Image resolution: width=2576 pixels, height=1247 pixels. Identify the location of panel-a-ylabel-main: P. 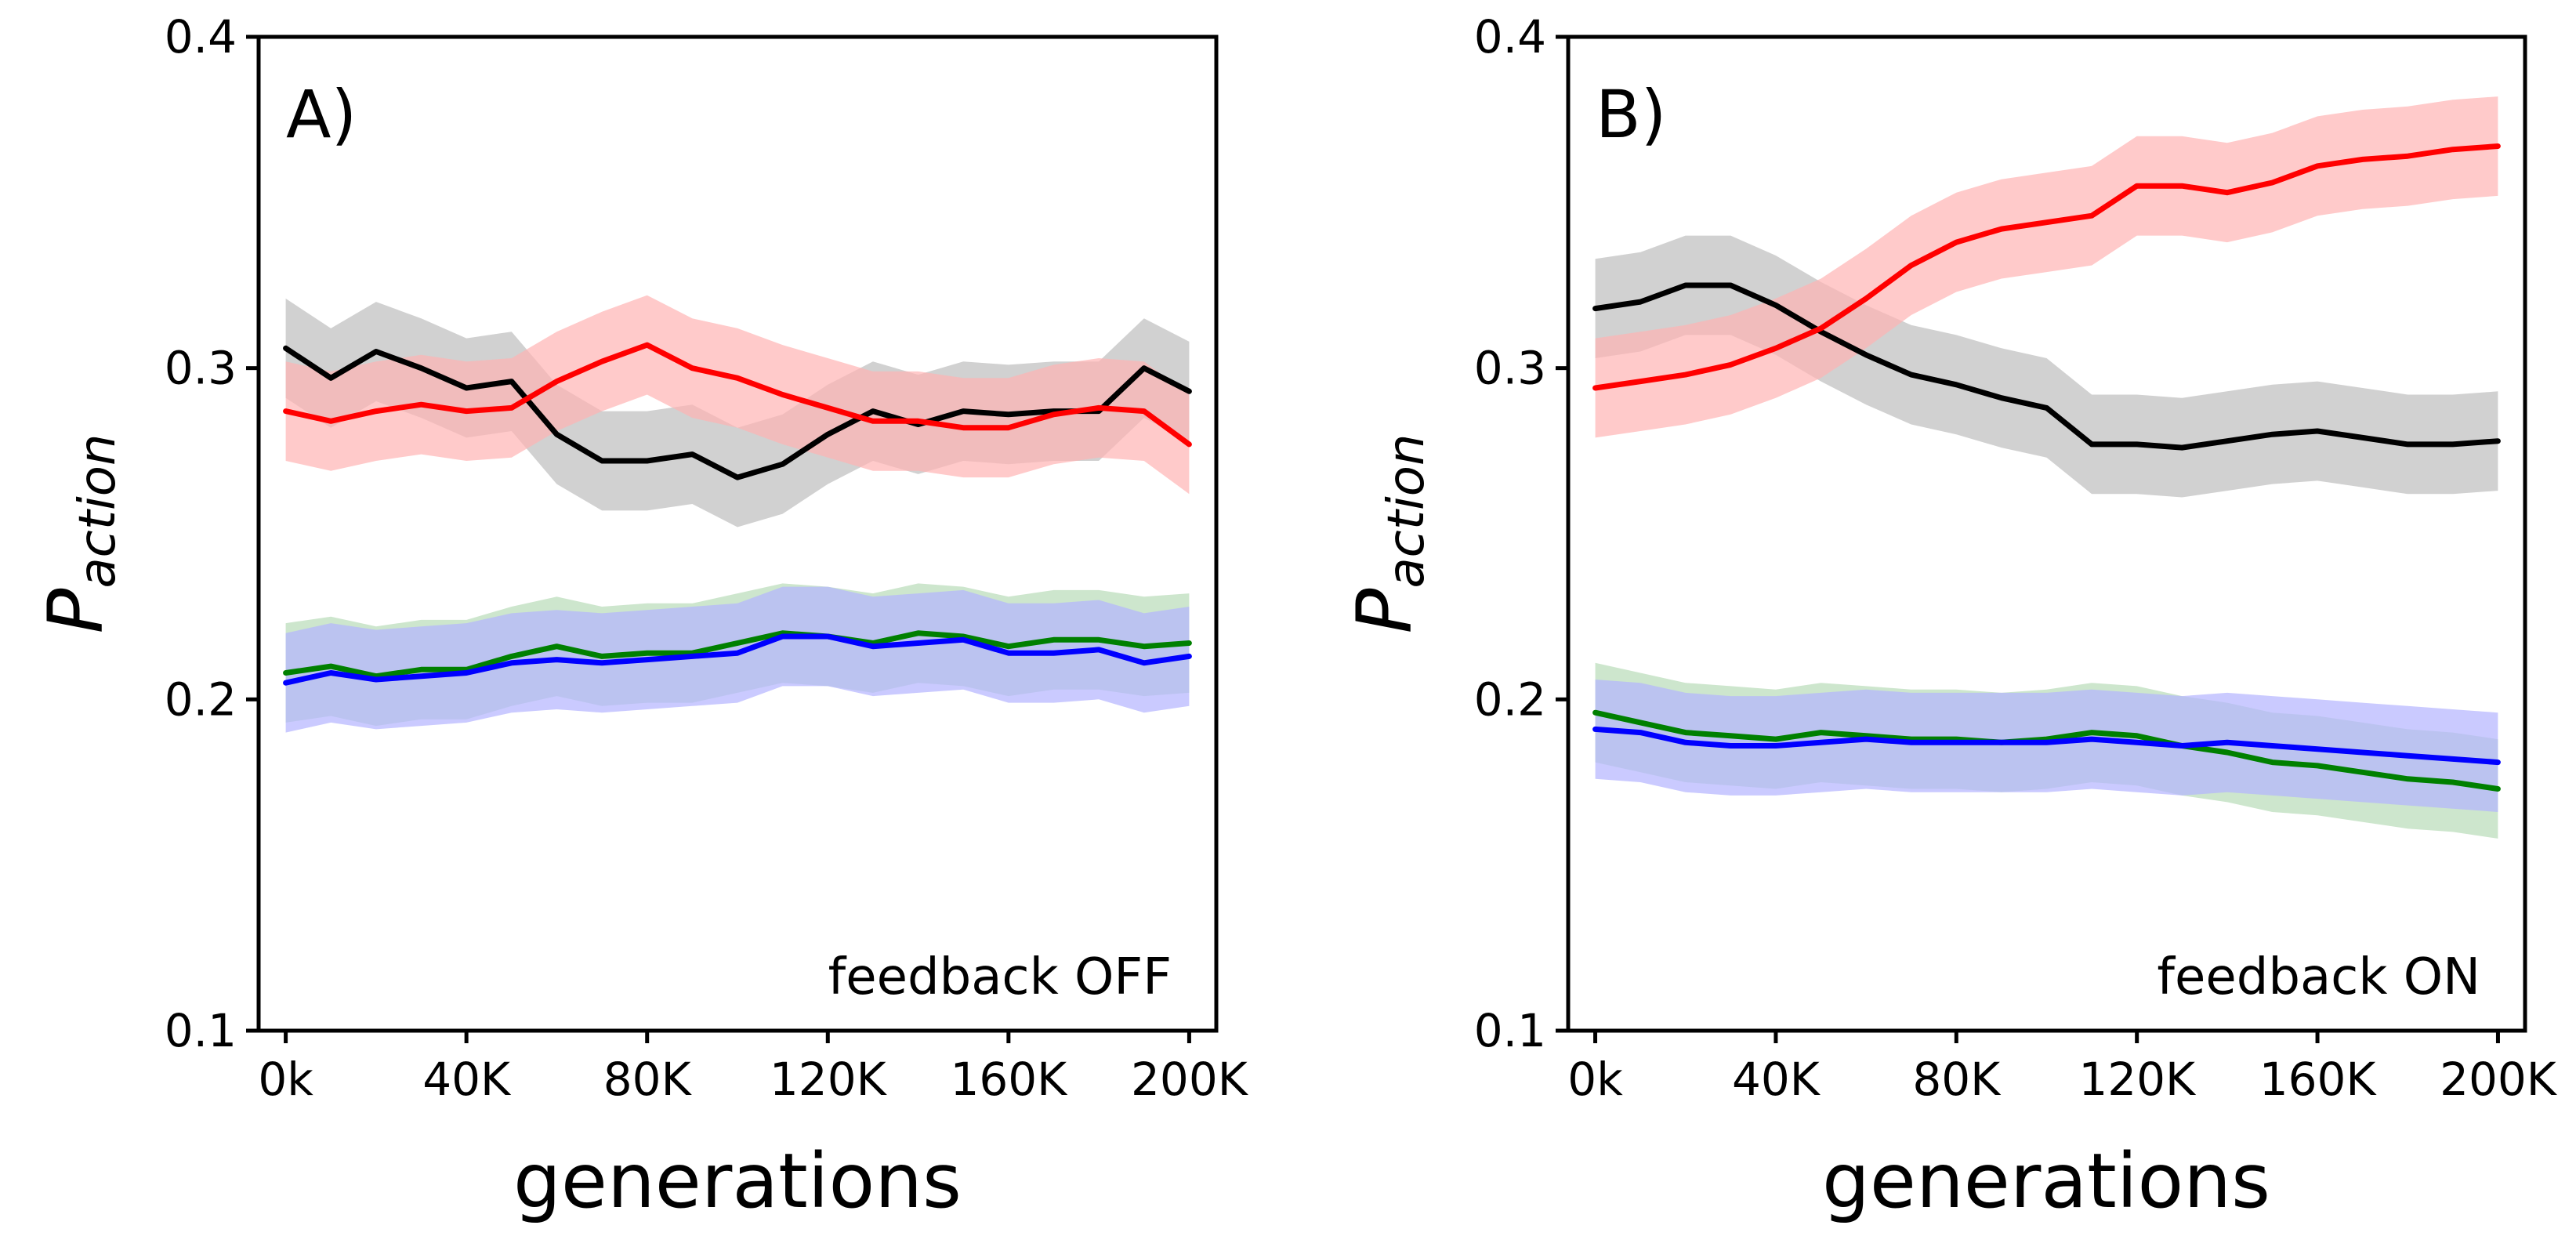
(76, 611).